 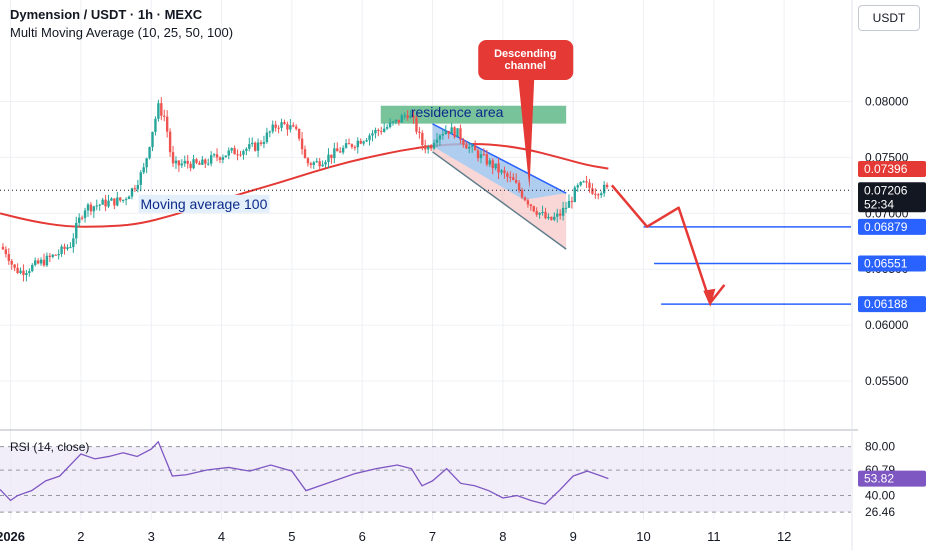 I want to click on callout-text-line1: Descending, so click(x=525, y=54).